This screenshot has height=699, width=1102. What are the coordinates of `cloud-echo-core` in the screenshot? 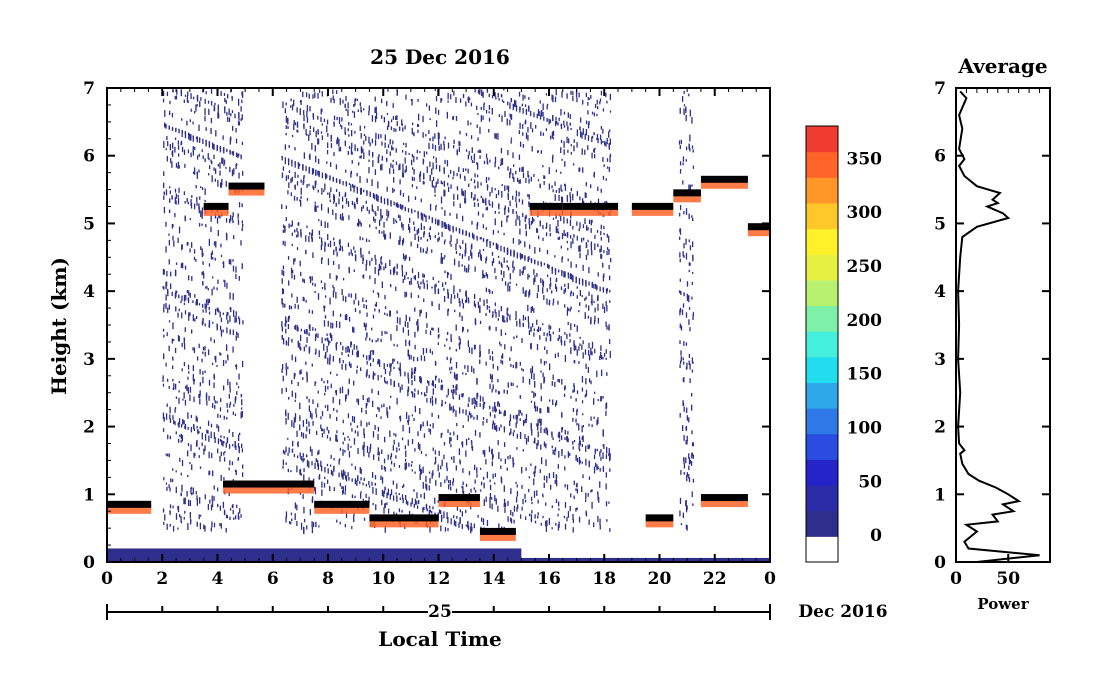 It's located at (546, 206).